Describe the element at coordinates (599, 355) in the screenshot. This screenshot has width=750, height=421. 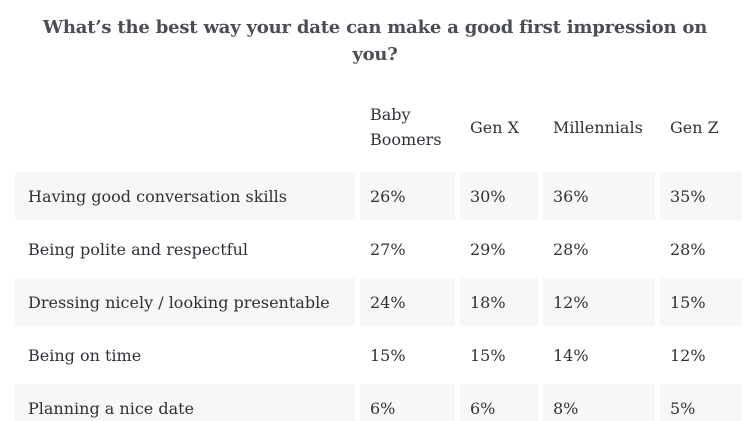
I see `value-cell: 14%` at that location.